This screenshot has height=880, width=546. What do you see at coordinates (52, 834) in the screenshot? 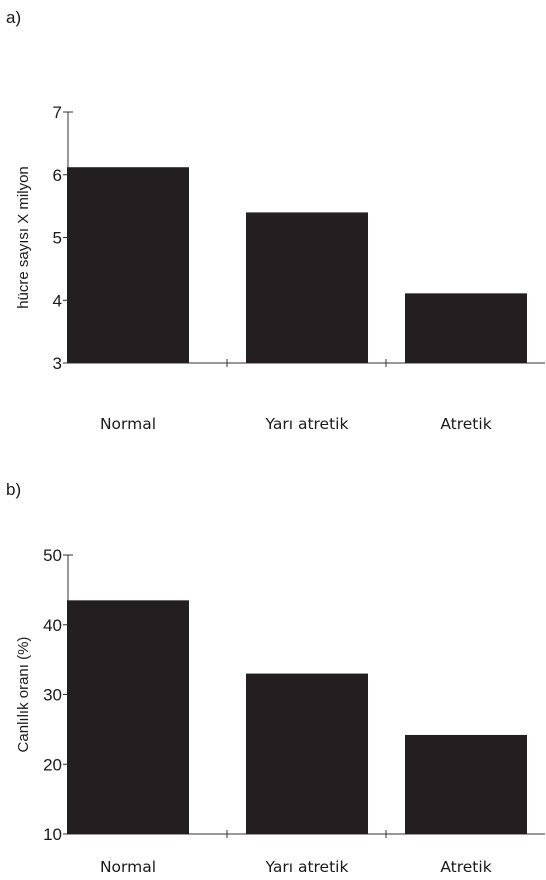
I see `y-tick-label: 10` at bounding box center [52, 834].